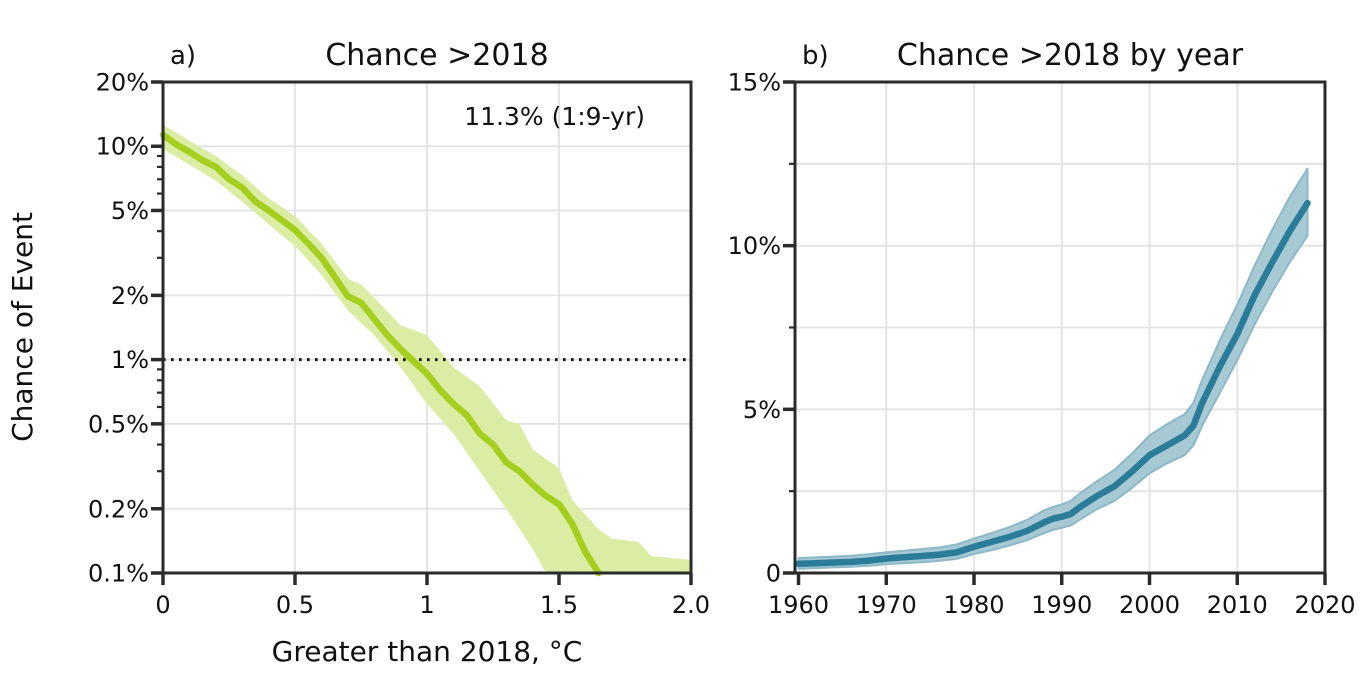 Image resolution: width=1366 pixels, height=683 pixels. What do you see at coordinates (691, 605) in the screenshot?
I see `x-tick-label: 2.0` at bounding box center [691, 605].